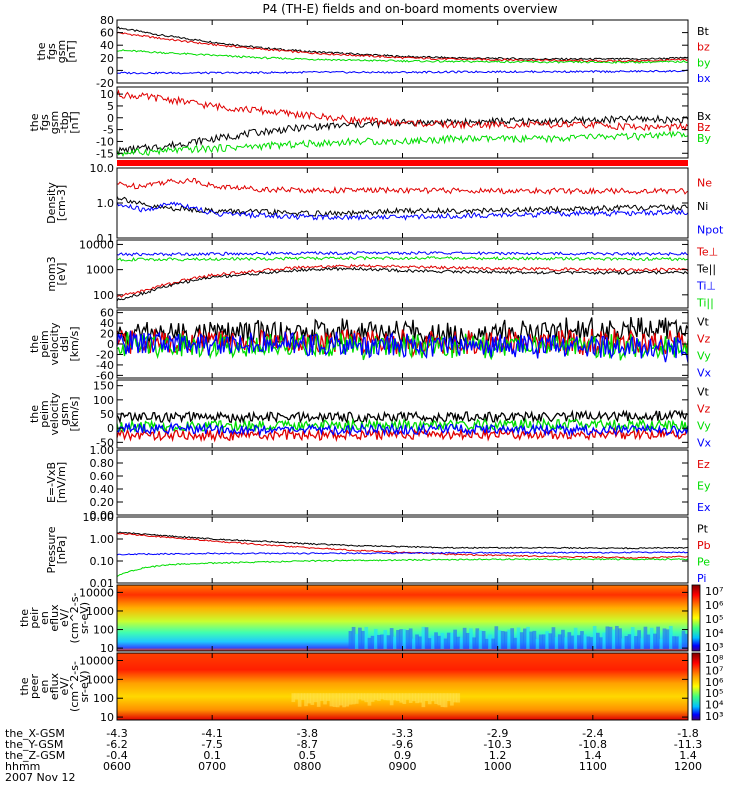 The width and height of the screenshot is (750, 800). What do you see at coordinates (56, 203) in the screenshot?
I see `panel-3-ylabel: Density[cm-3]` at bounding box center [56, 203].